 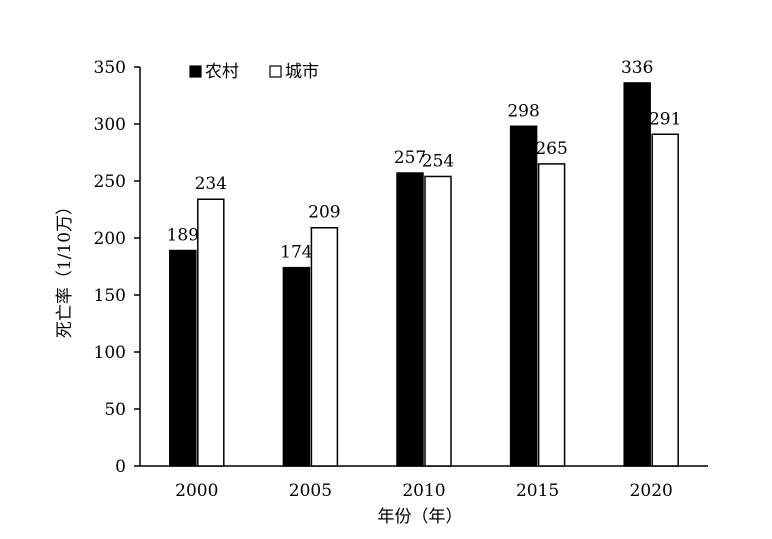 I want to click on y-tick-label: 300, so click(x=110, y=125).